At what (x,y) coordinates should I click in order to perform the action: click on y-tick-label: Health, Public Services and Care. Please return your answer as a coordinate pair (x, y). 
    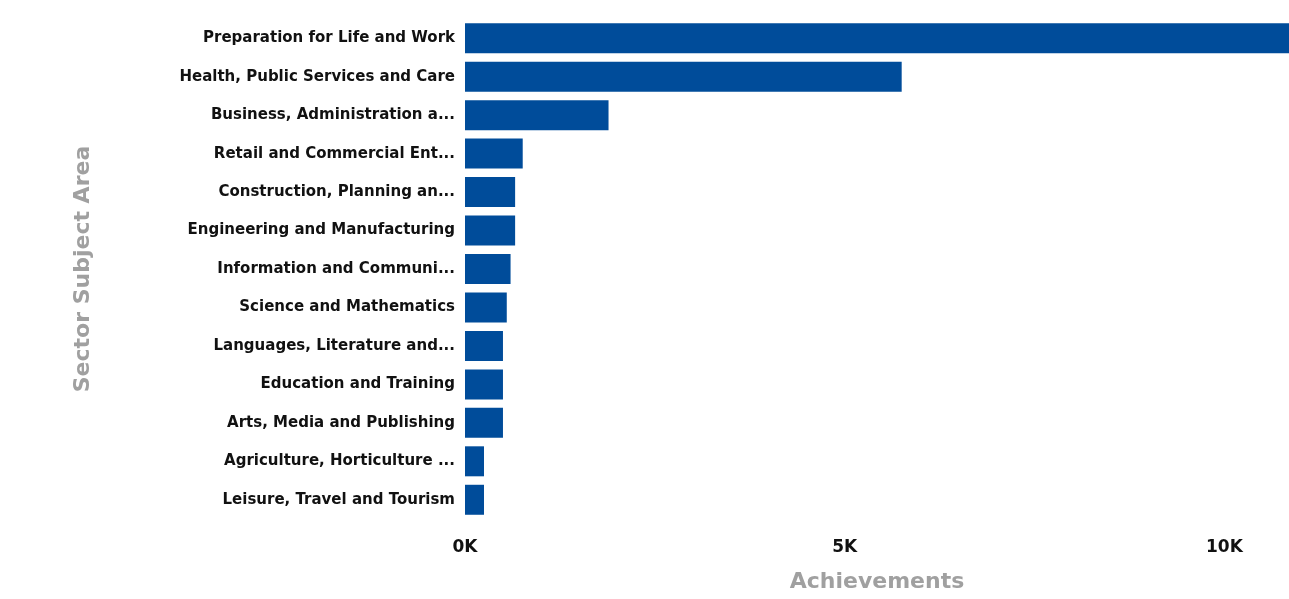
    Looking at the image, I should click on (317, 75).